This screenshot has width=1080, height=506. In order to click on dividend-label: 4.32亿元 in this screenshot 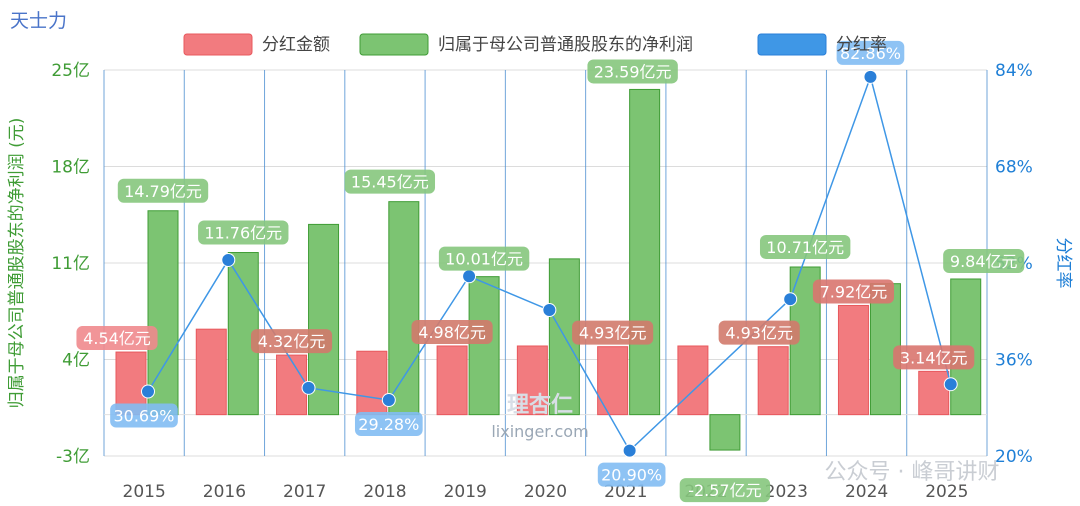, I will do `click(292, 341)`.